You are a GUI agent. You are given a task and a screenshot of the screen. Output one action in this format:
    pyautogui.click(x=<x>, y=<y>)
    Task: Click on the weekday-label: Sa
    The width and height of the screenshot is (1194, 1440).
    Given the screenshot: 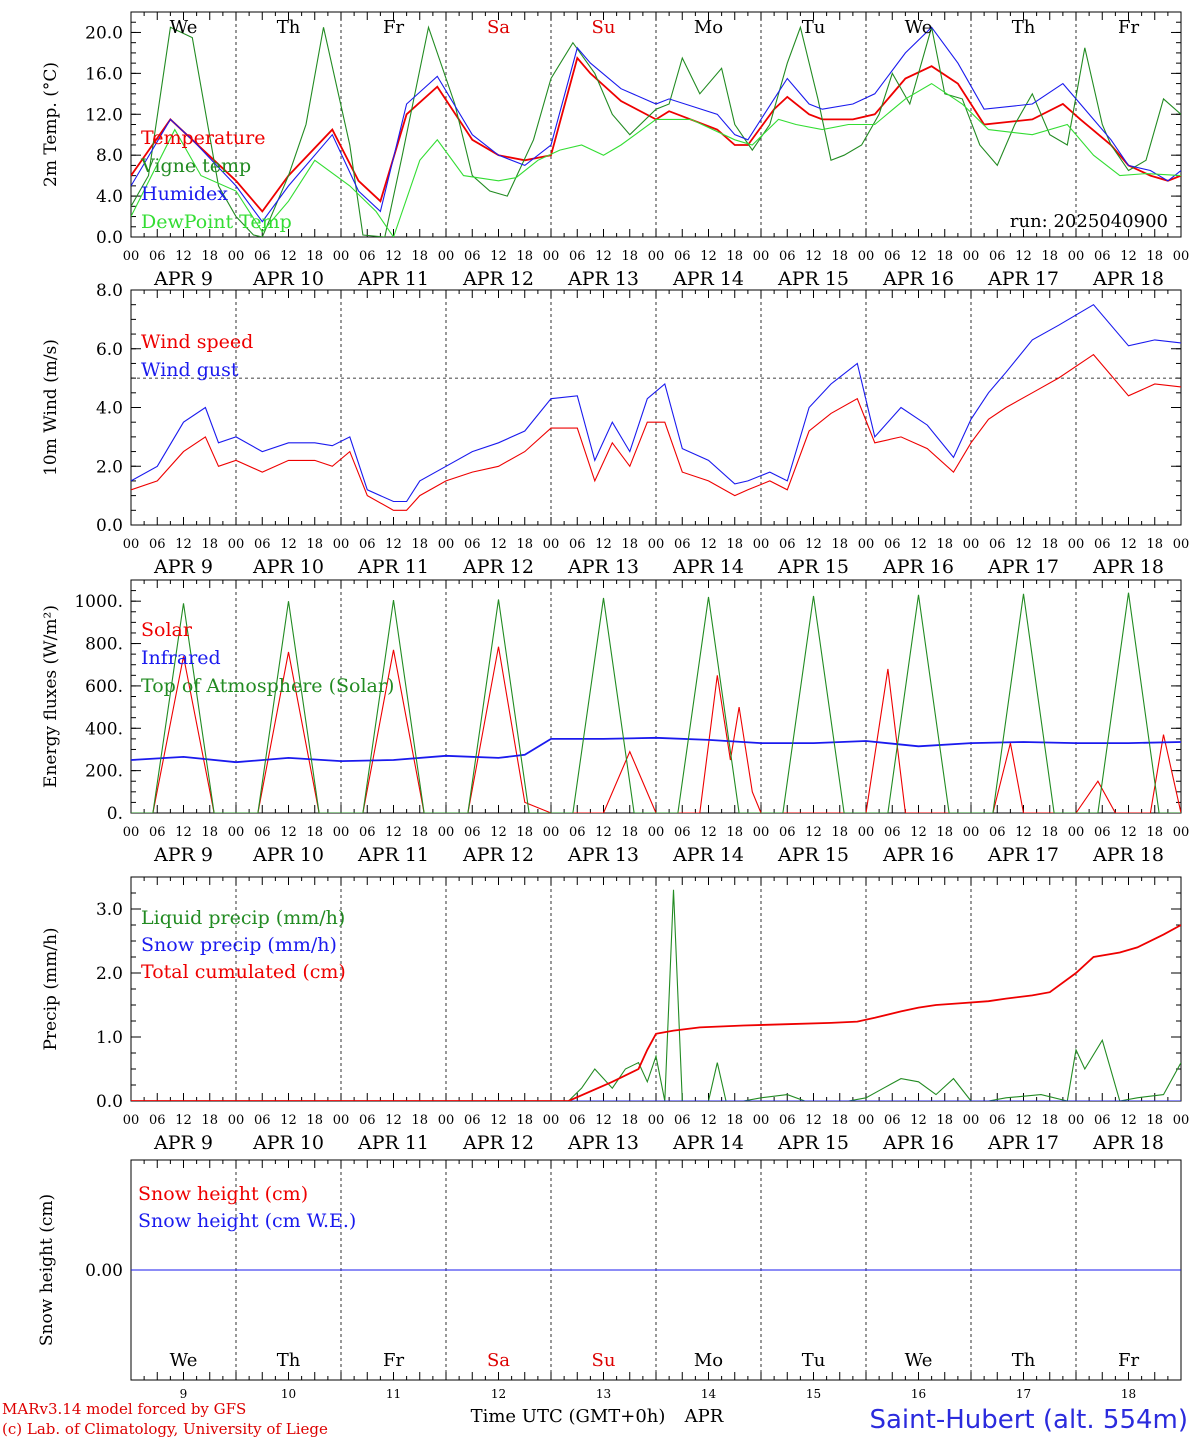 What is the action you would take?
    pyautogui.click(x=498, y=1360)
    